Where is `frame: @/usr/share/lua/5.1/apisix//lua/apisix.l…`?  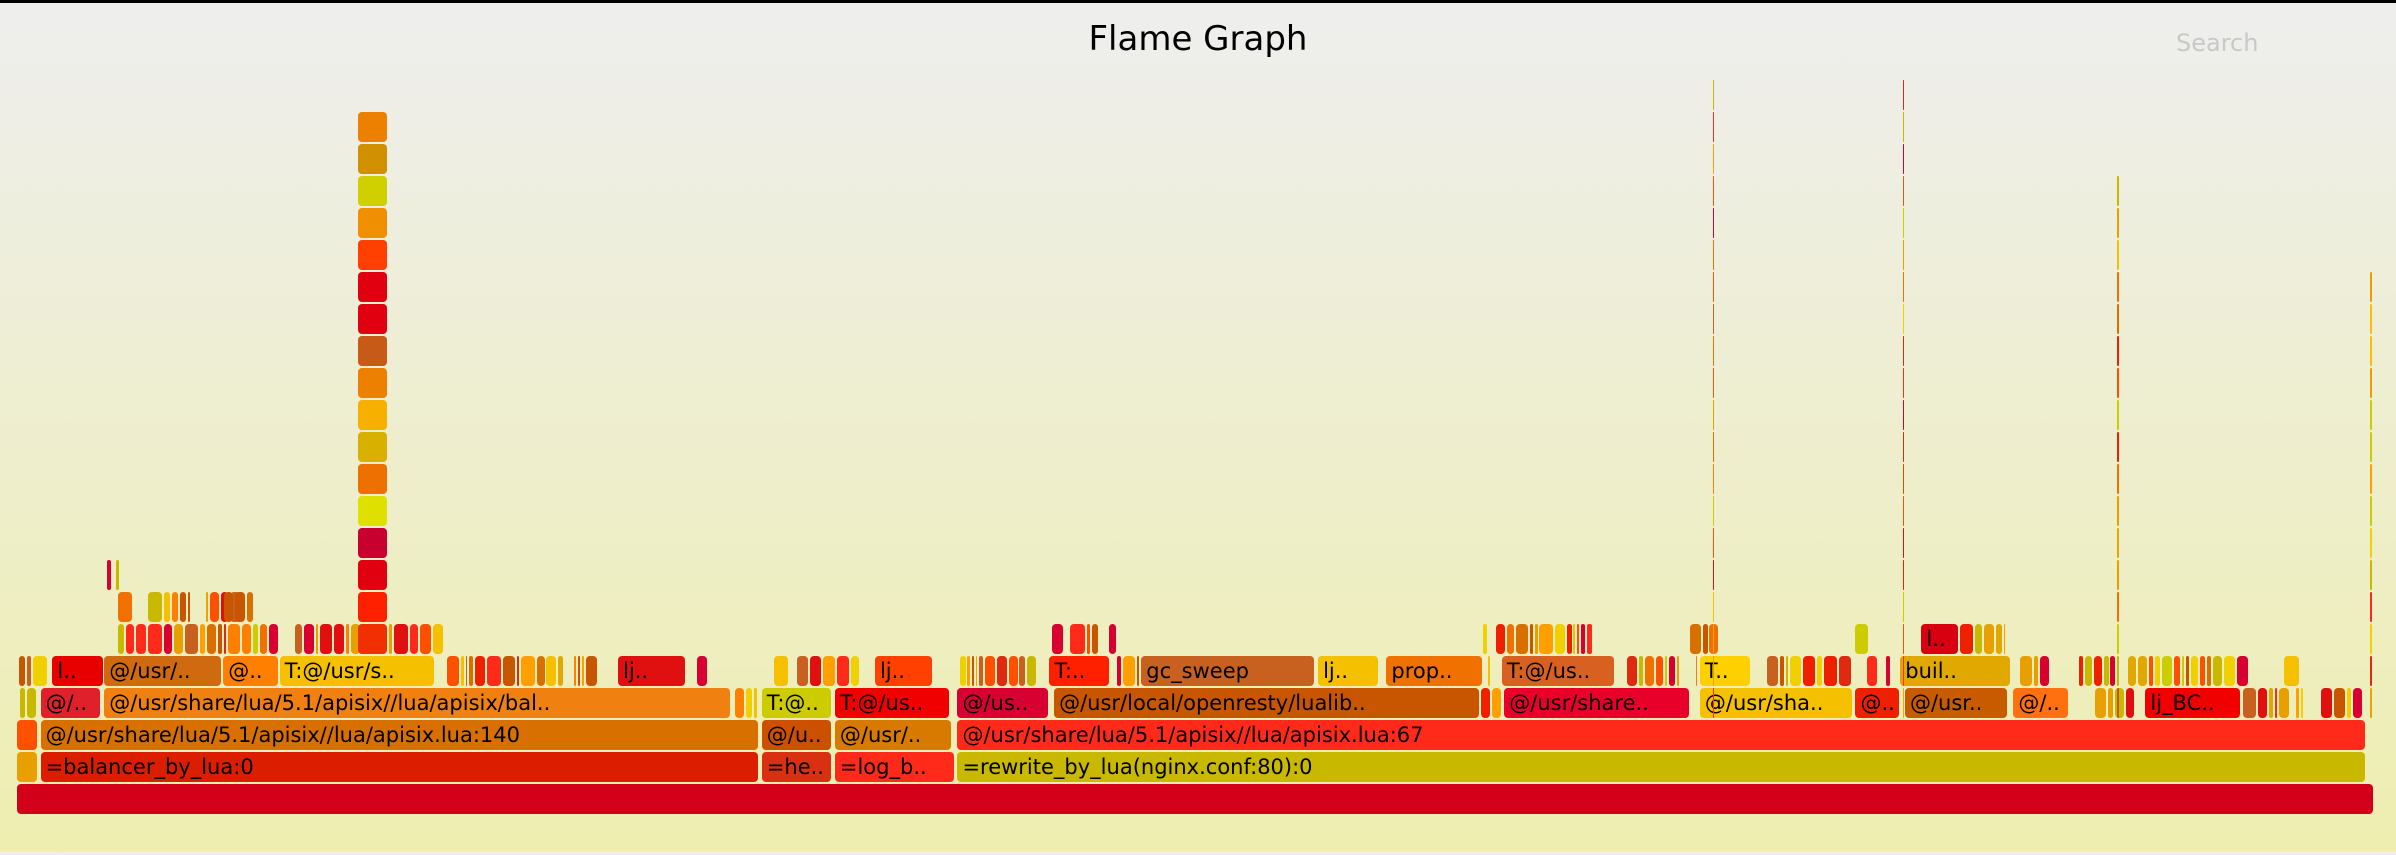 frame: @/usr/share/lua/5.1/apisix//lua/apisix.l… is located at coordinates (399, 735).